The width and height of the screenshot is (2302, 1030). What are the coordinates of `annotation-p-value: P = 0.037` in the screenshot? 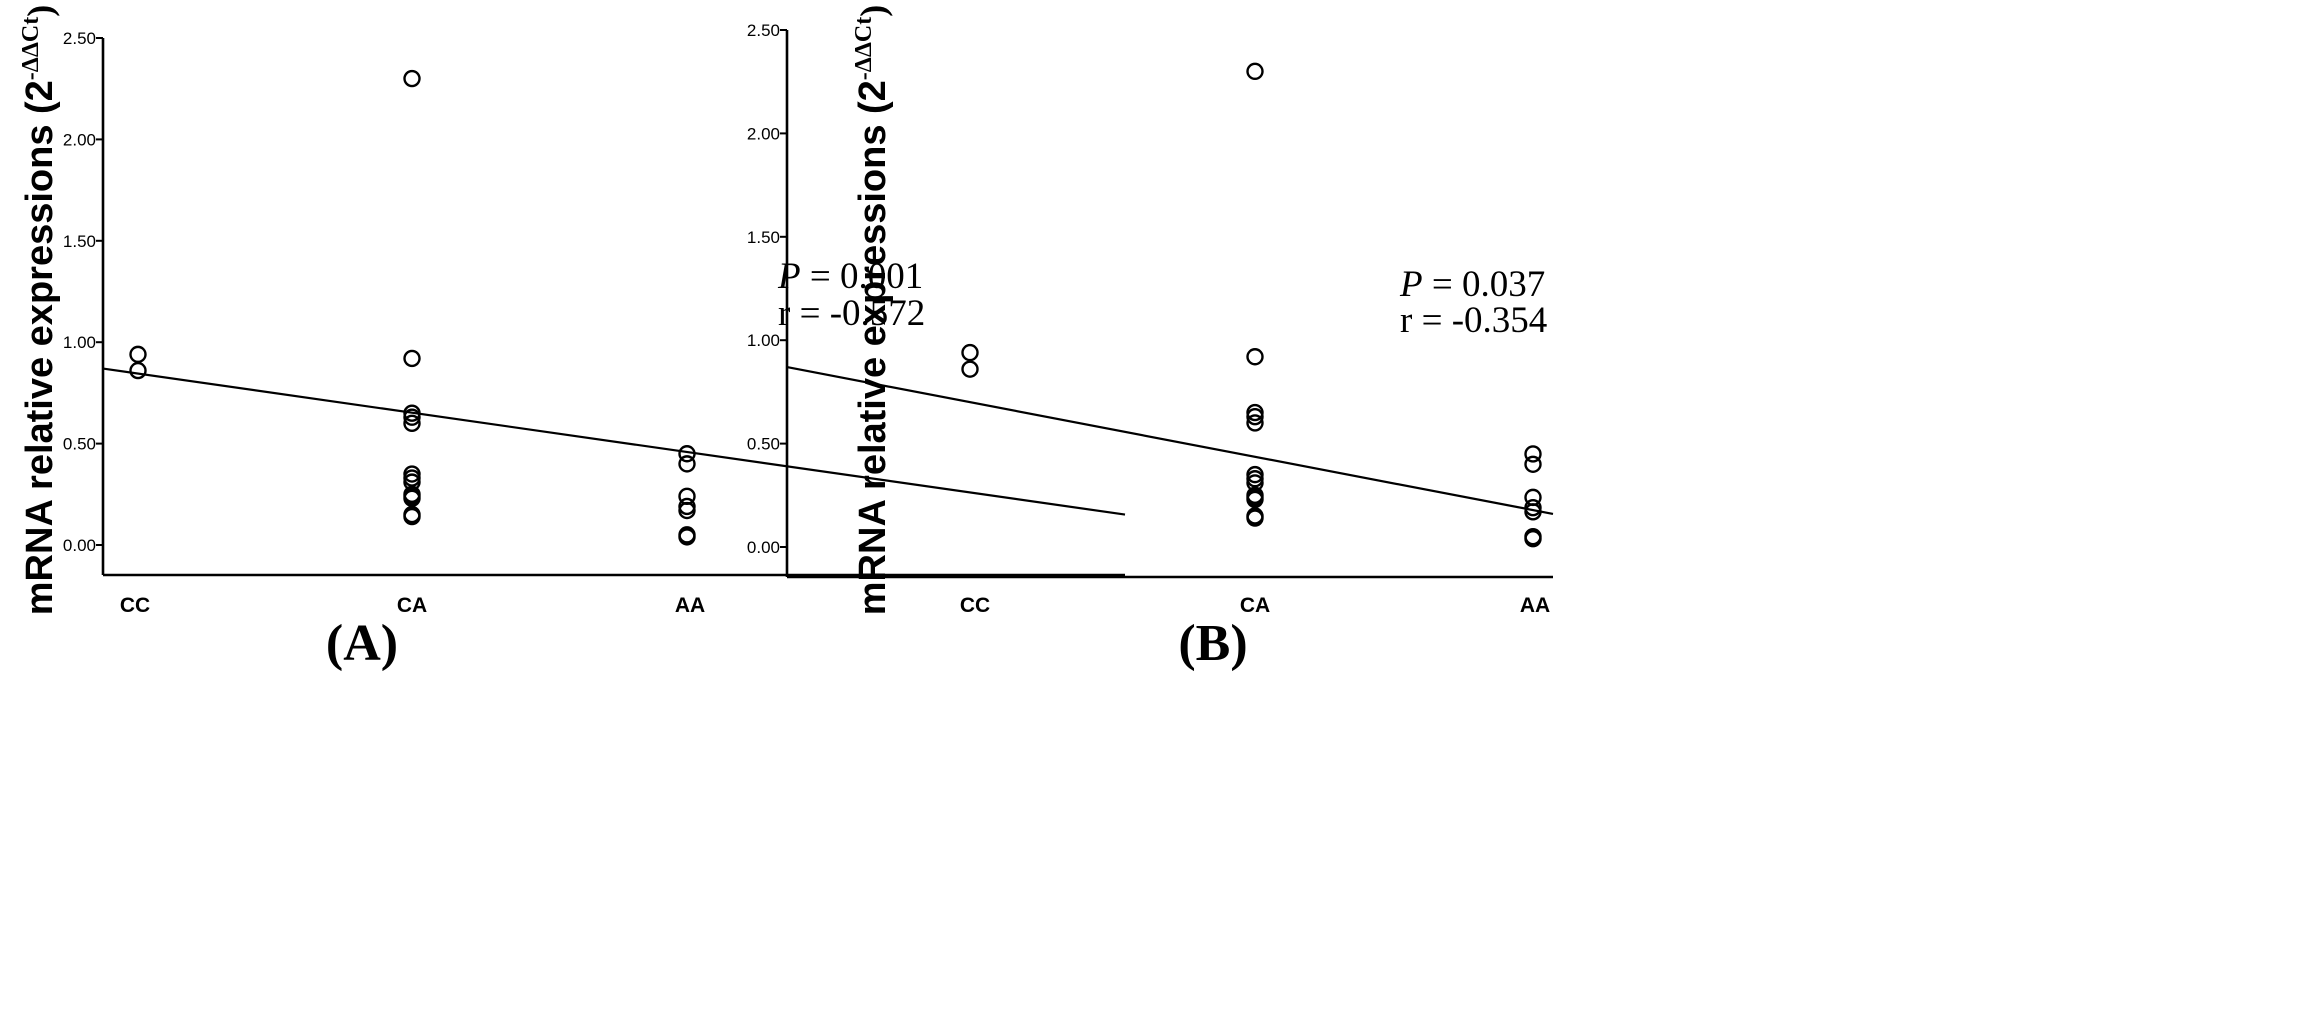 It's located at (1472, 284).